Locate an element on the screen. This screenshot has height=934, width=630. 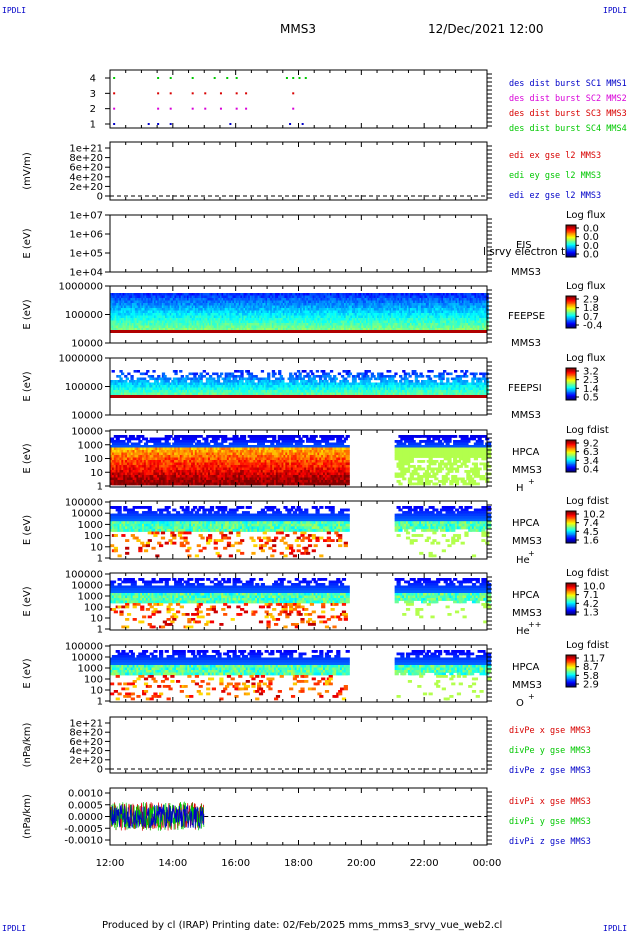
feeps_e-spacecraft-label: MMS3 is located at coordinates (526, 343).